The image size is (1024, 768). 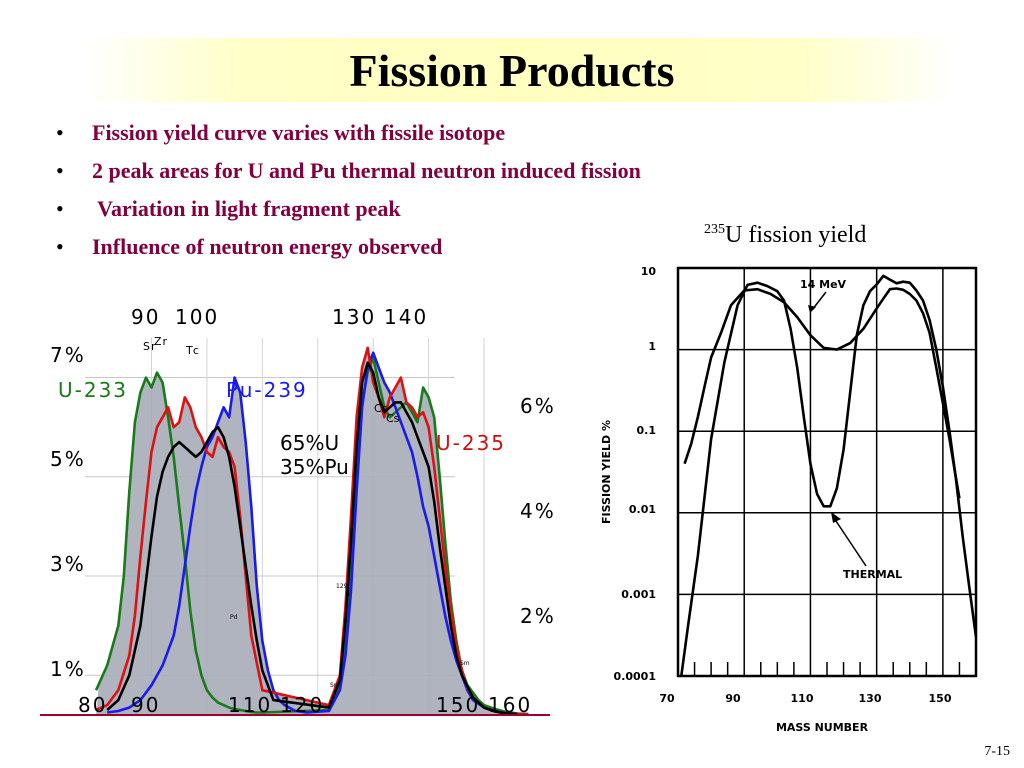 What do you see at coordinates (796, 235) in the screenshot?
I see `caption-text: U fission yield` at bounding box center [796, 235].